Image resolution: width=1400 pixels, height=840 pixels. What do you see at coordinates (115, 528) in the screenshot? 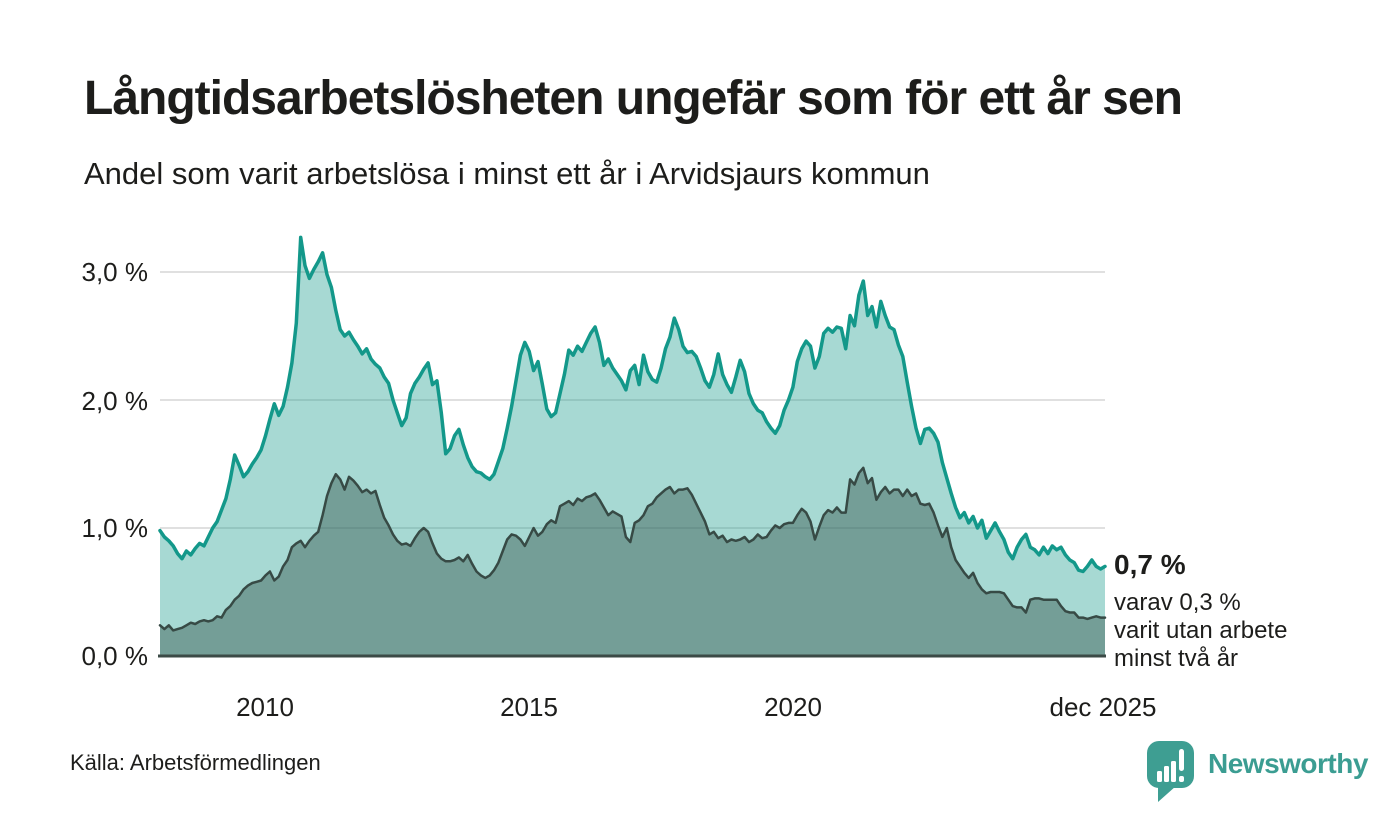
I see `y-tick-1: 1,0 %` at bounding box center [115, 528].